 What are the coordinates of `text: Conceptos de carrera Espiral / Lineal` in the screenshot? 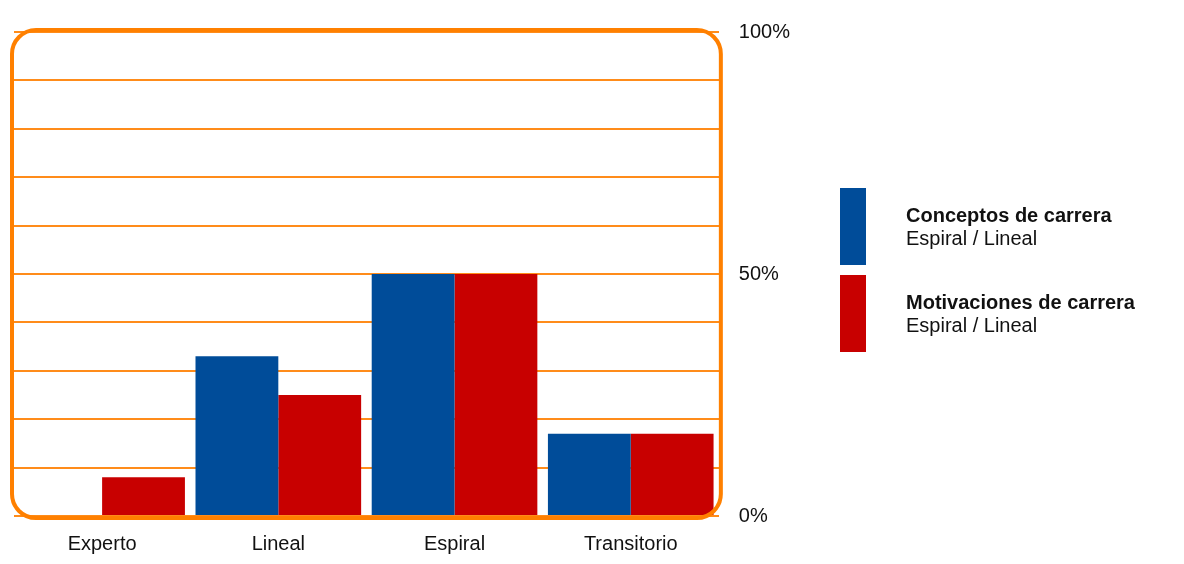 It's located at (1009, 226).